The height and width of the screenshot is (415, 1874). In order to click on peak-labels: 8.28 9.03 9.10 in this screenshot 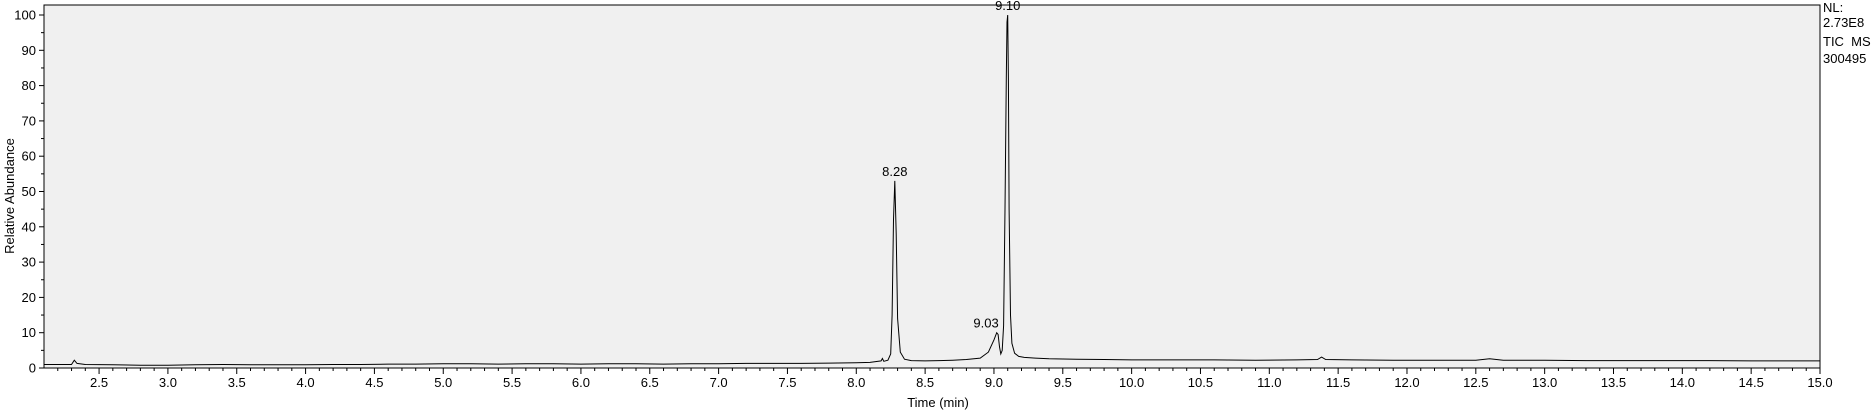, I will do `click(951, 165)`.